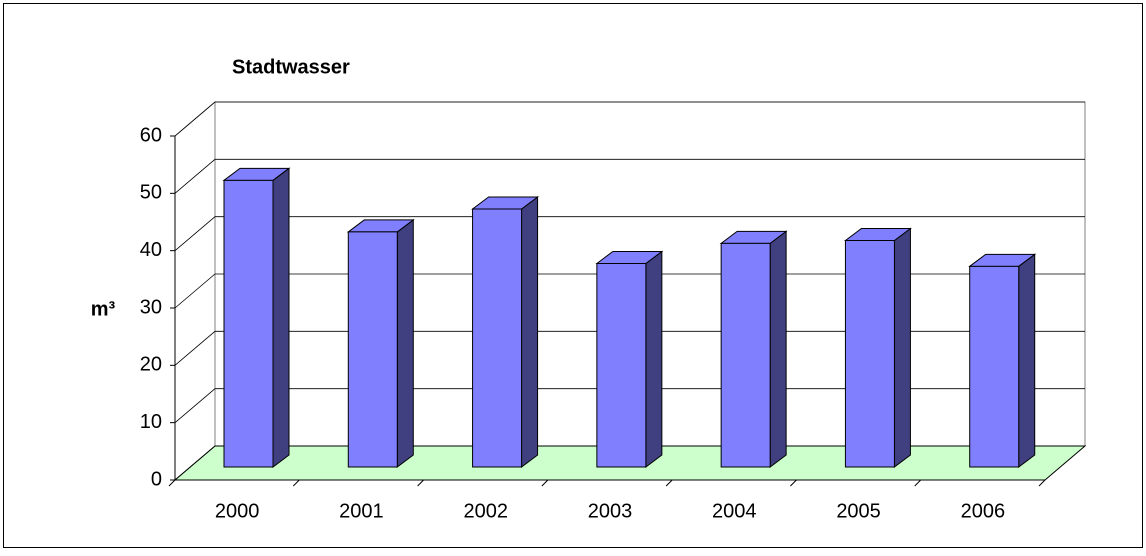 This screenshot has height=556, width=1146. I want to click on chart-title: Stadtwasser, so click(291, 67).